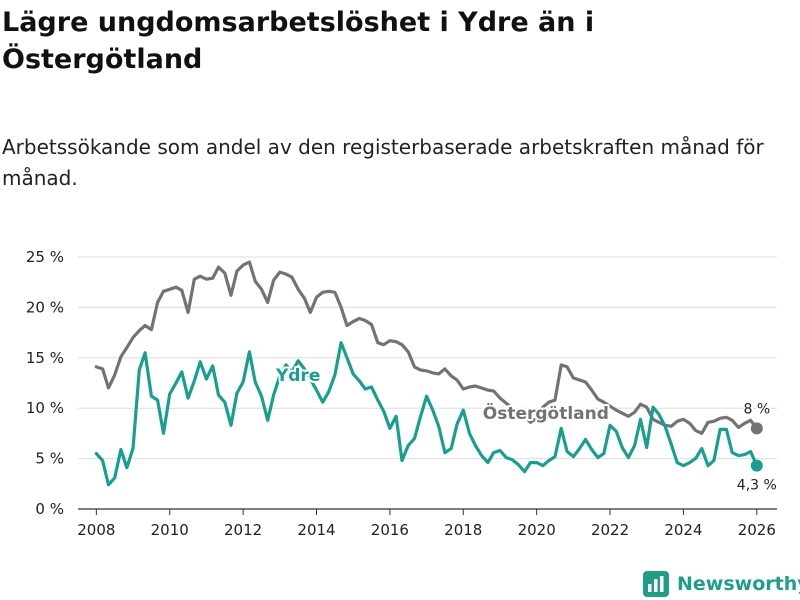 The image size is (800, 600). I want to click on x-tick-label: 2026, so click(757, 530).